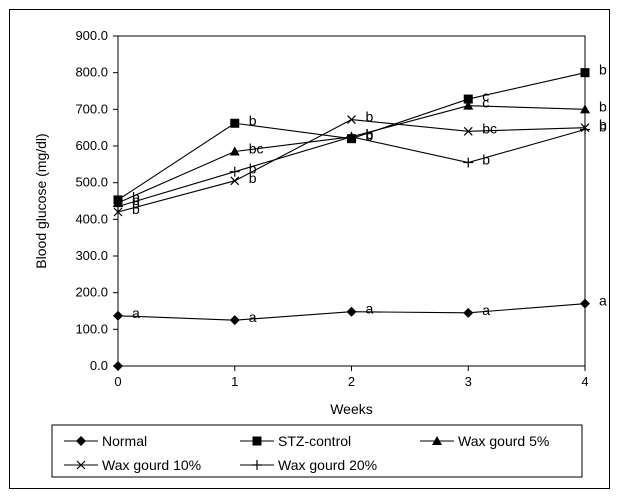 The image size is (619, 503). I want to click on y-tick-label: 500.0, so click(91, 182).